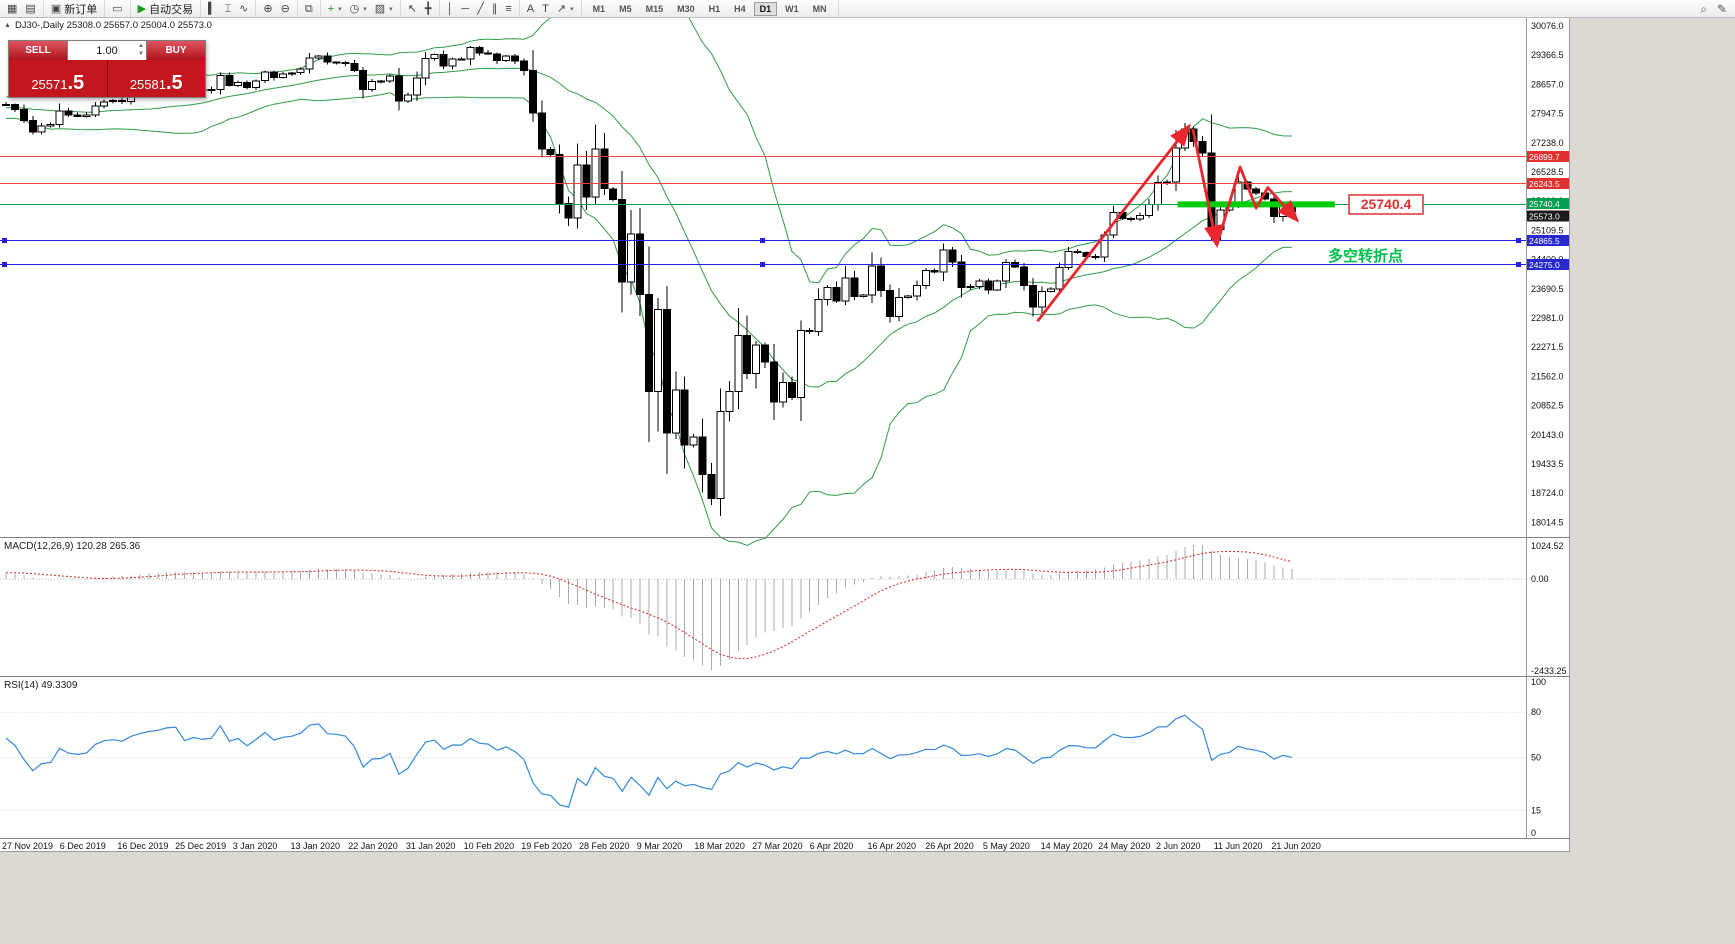 This screenshot has width=1735, height=944. What do you see at coordinates (1113, 223) in the screenshot?
I see `rally-arrow` at bounding box center [1113, 223].